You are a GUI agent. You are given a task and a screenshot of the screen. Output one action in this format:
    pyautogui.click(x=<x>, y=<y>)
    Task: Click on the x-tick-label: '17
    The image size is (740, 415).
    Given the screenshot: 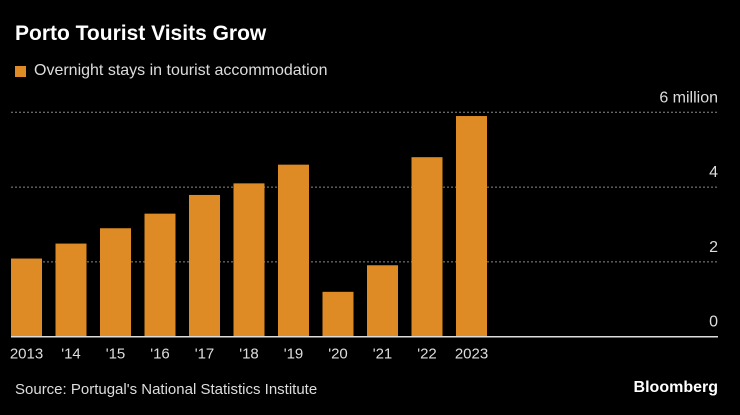 What is the action you would take?
    pyautogui.click(x=205, y=354)
    